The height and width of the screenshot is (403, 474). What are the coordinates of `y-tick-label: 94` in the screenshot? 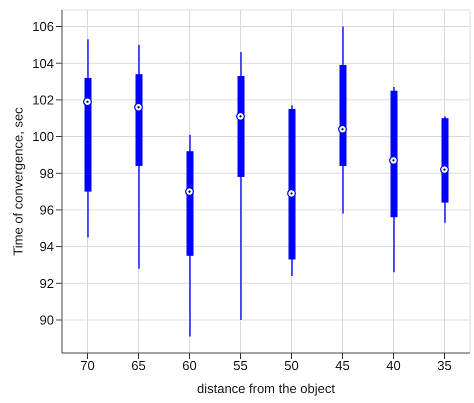 It's located at (47, 246).